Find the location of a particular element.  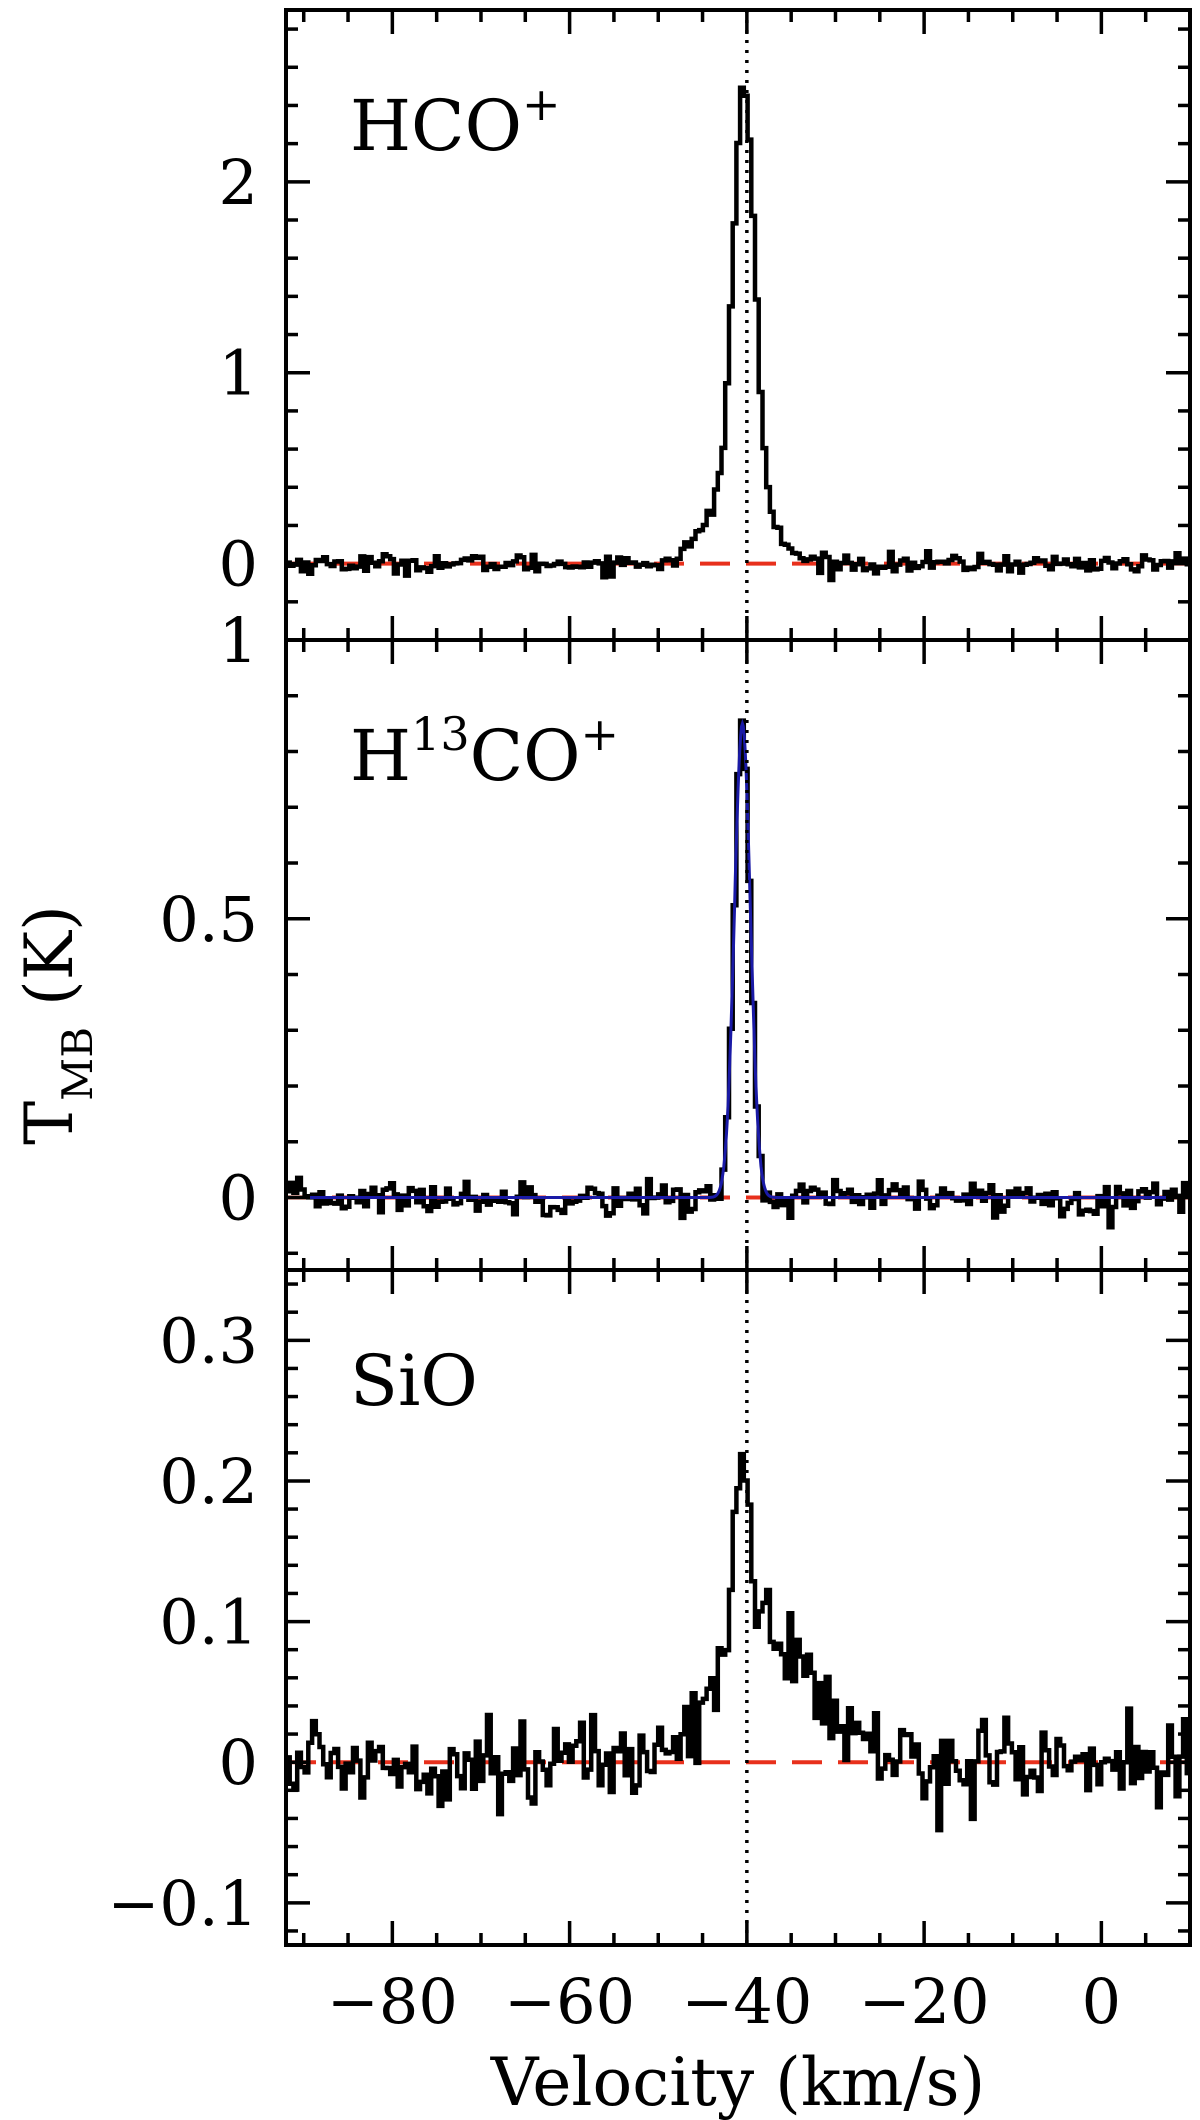

y-tick-label: 0.1 is located at coordinates (208, 1622).